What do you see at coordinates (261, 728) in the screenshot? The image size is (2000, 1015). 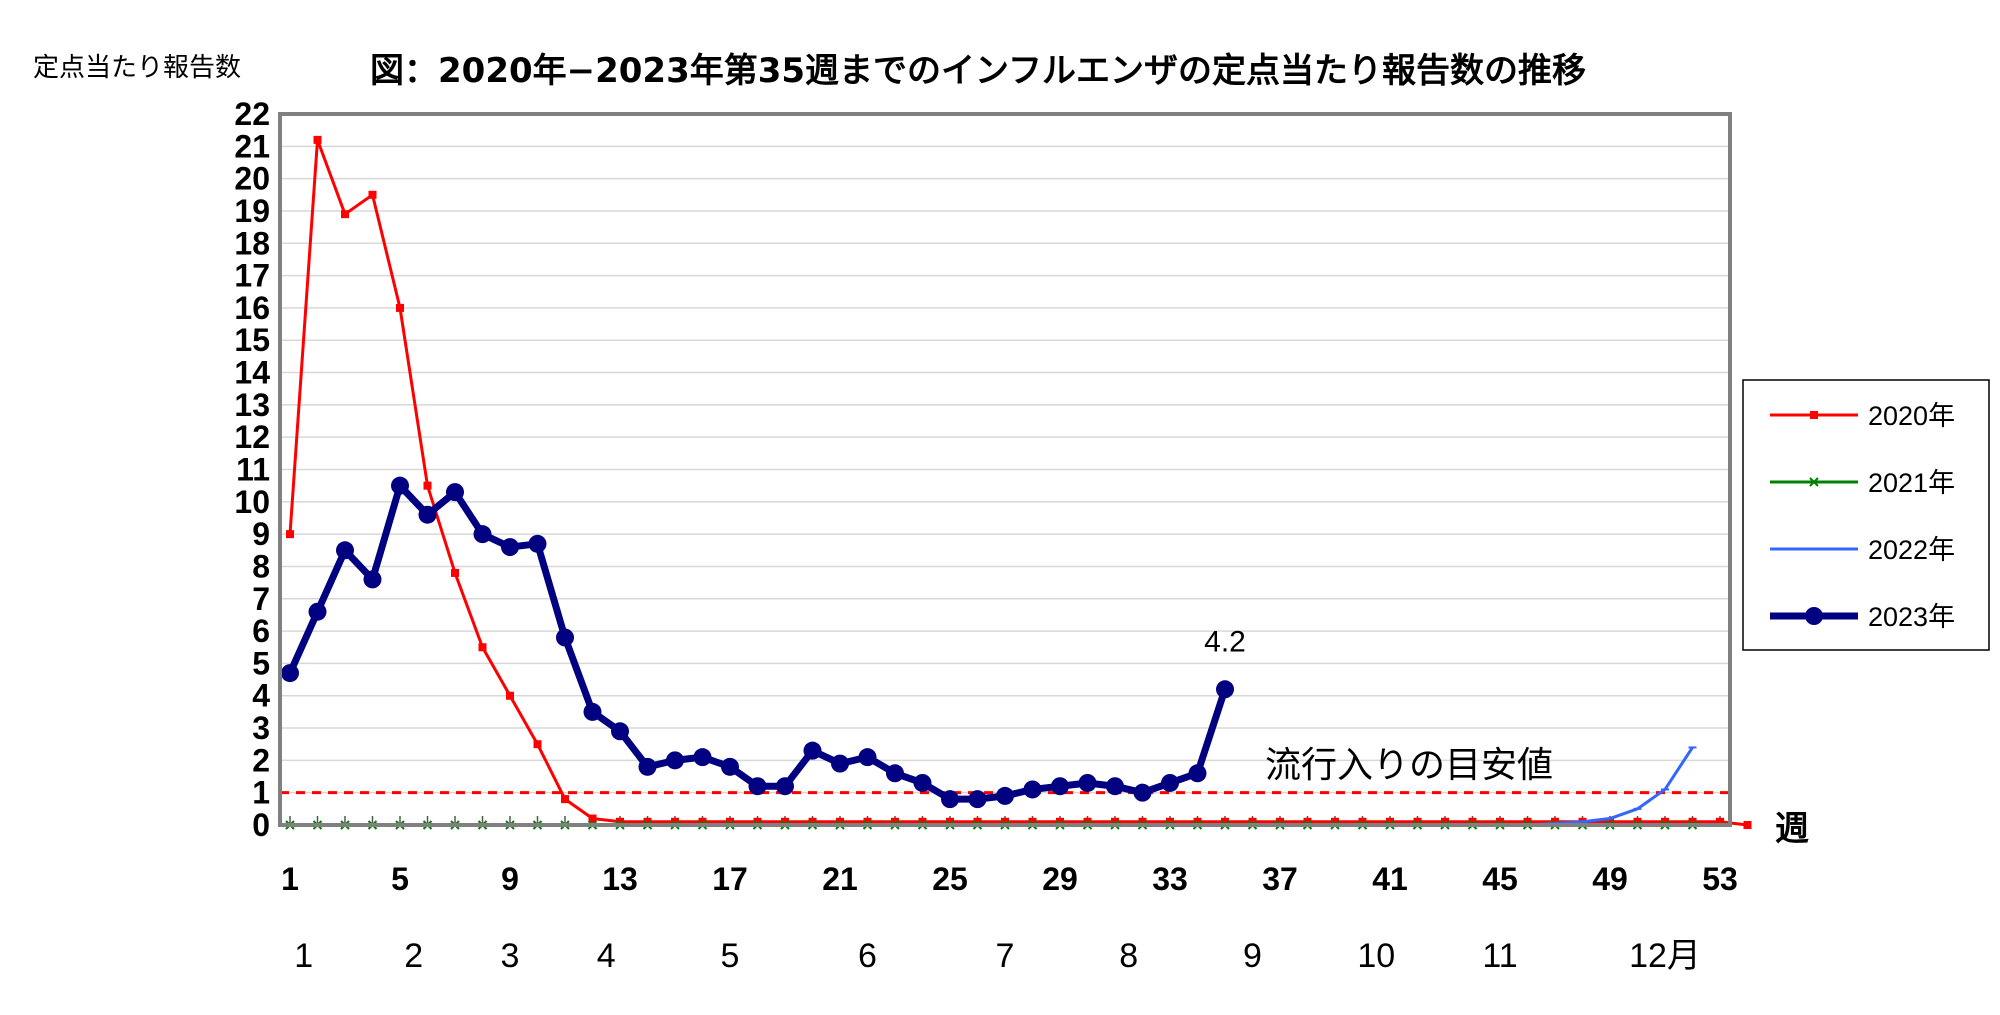 I see `y-tick-label: 3` at bounding box center [261, 728].